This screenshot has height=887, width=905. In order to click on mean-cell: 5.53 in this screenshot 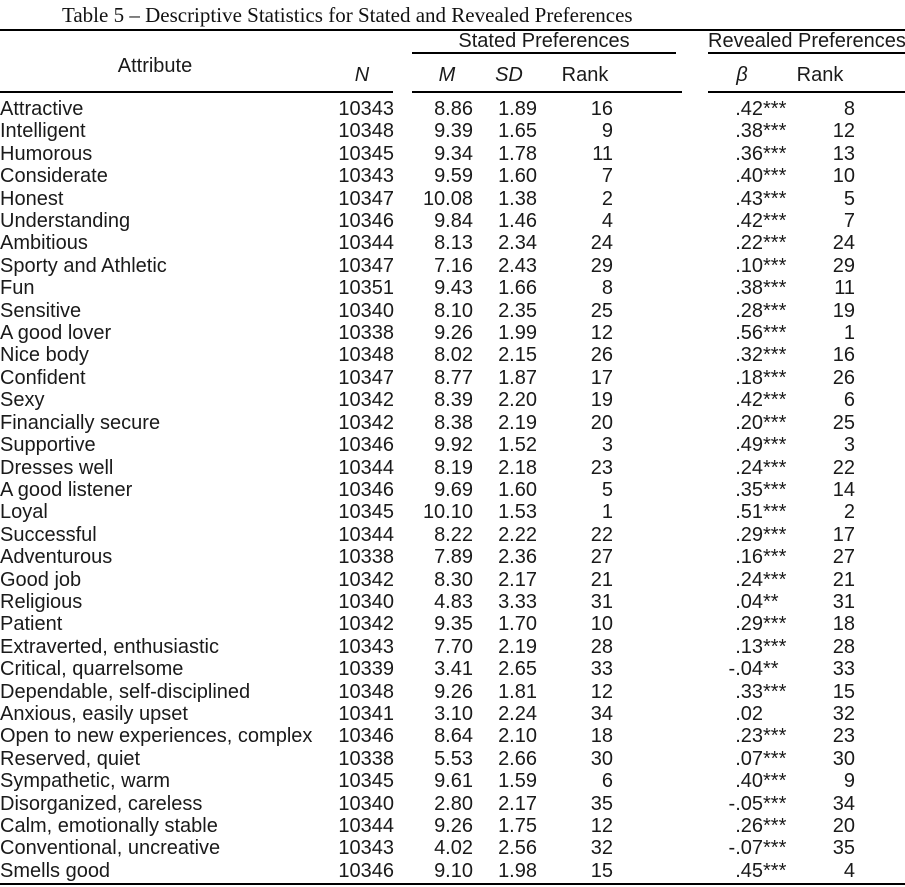, I will do `click(453, 758)`.